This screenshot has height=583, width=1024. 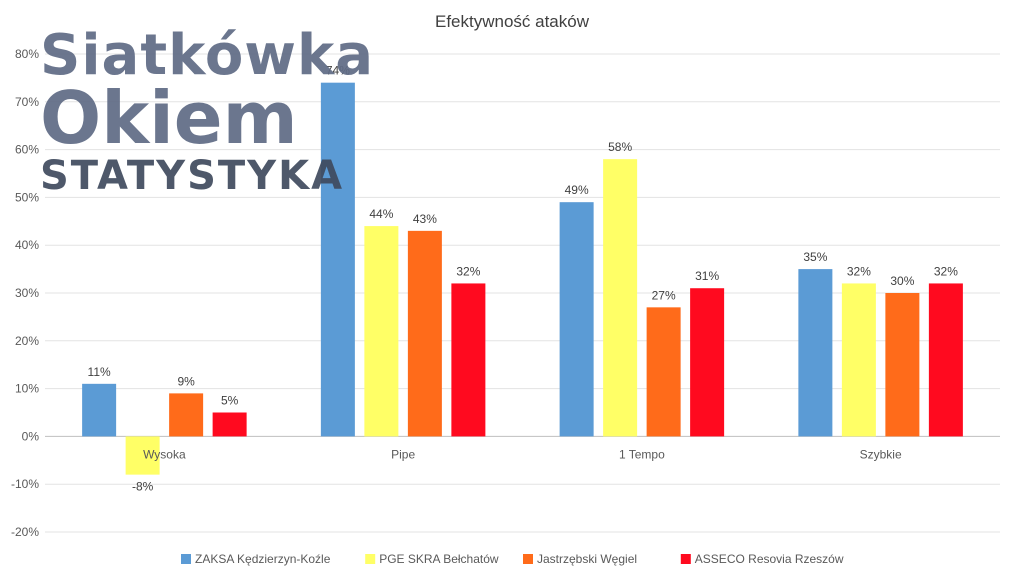 I want to click on data-label: 31%, so click(x=707, y=276).